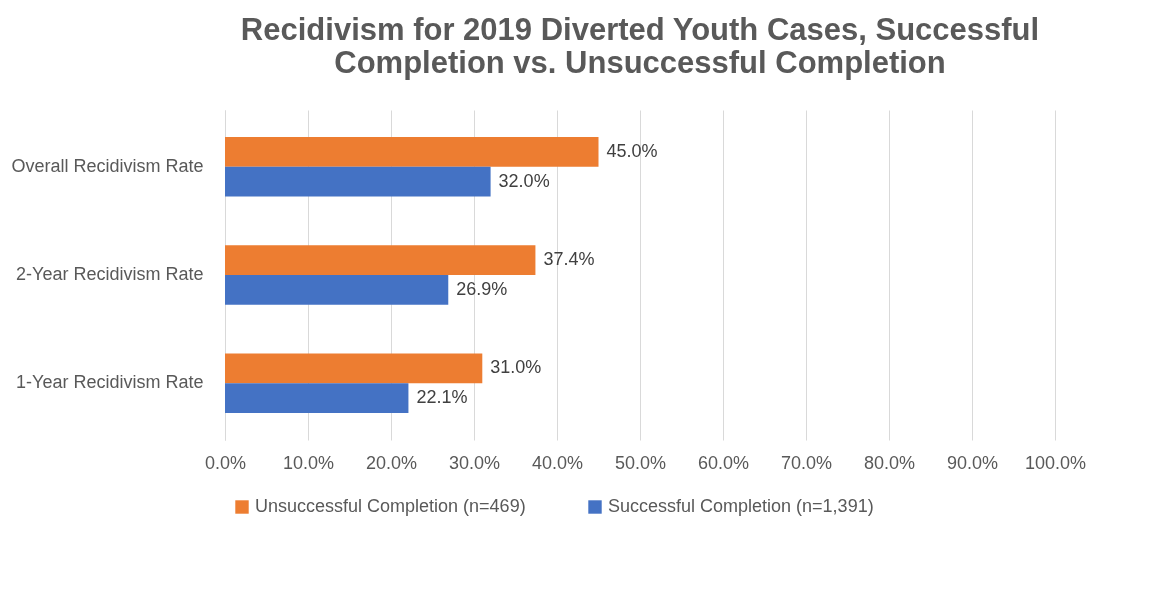 Image resolution: width=1158 pixels, height=607 pixels. I want to click on data-label: 22.1%, so click(442, 397).